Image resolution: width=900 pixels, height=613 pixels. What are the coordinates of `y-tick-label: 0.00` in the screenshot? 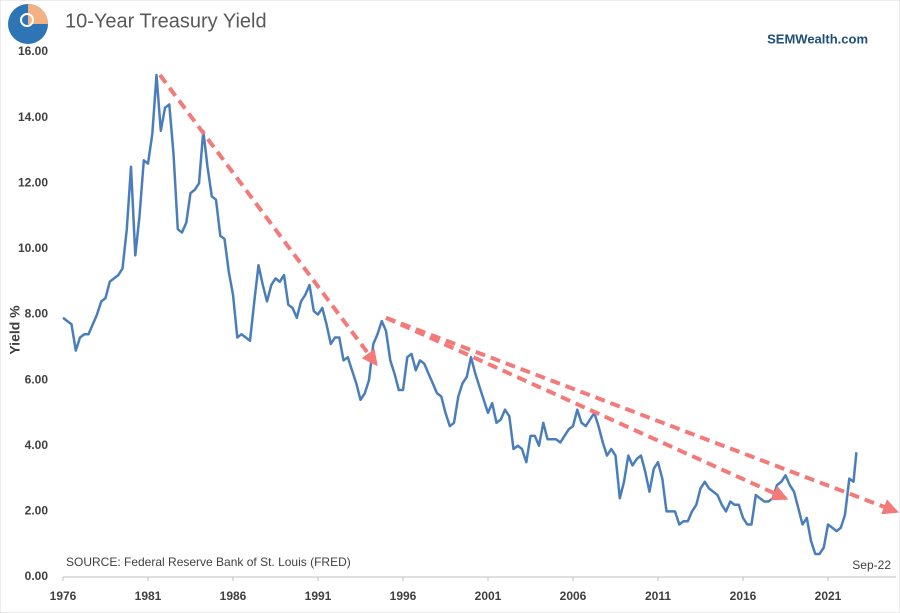 It's located at (37, 576).